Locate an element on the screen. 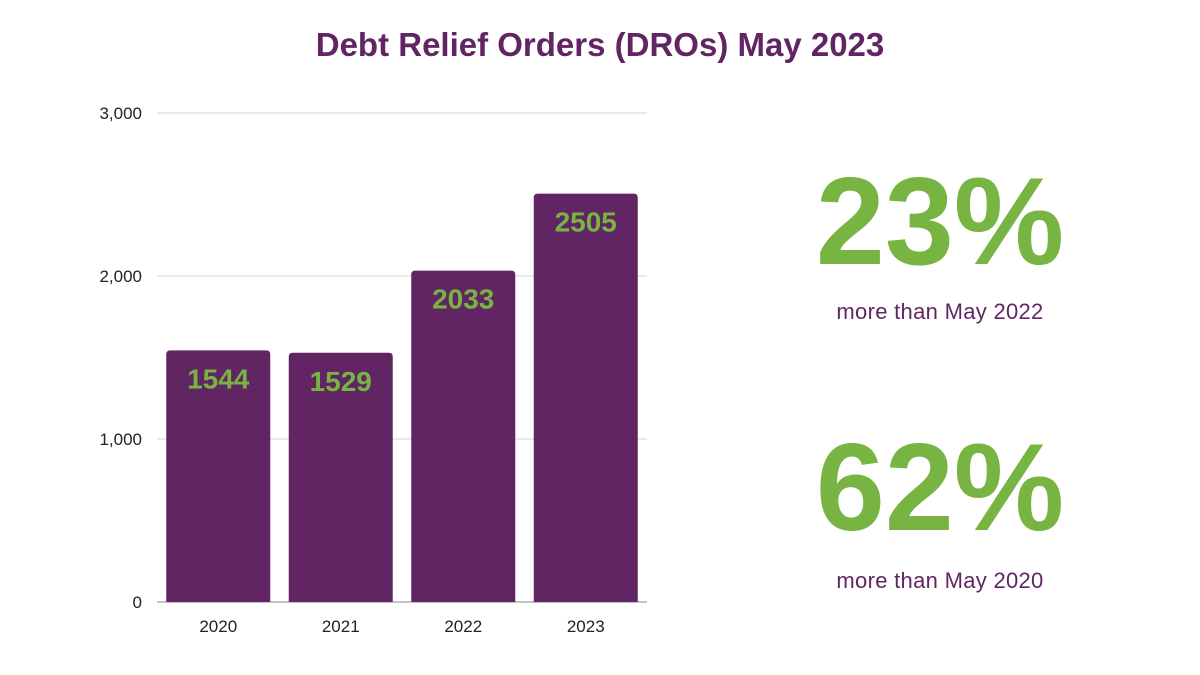 The height and width of the screenshot is (675, 1200). stat-caption-vs-2020: more than May 2020 is located at coordinates (940, 580).